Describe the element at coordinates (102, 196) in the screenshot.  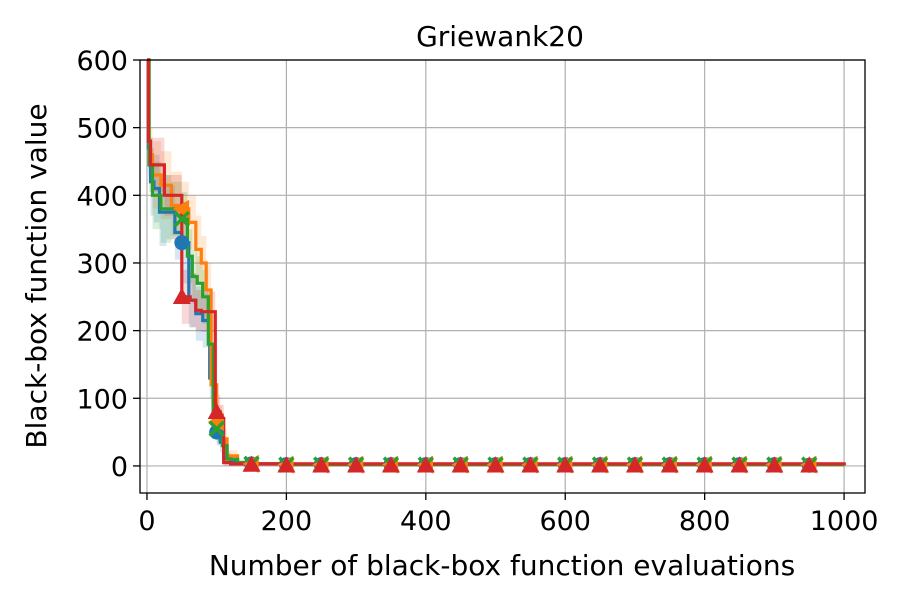
I see `y-tick-label: 400` at that location.